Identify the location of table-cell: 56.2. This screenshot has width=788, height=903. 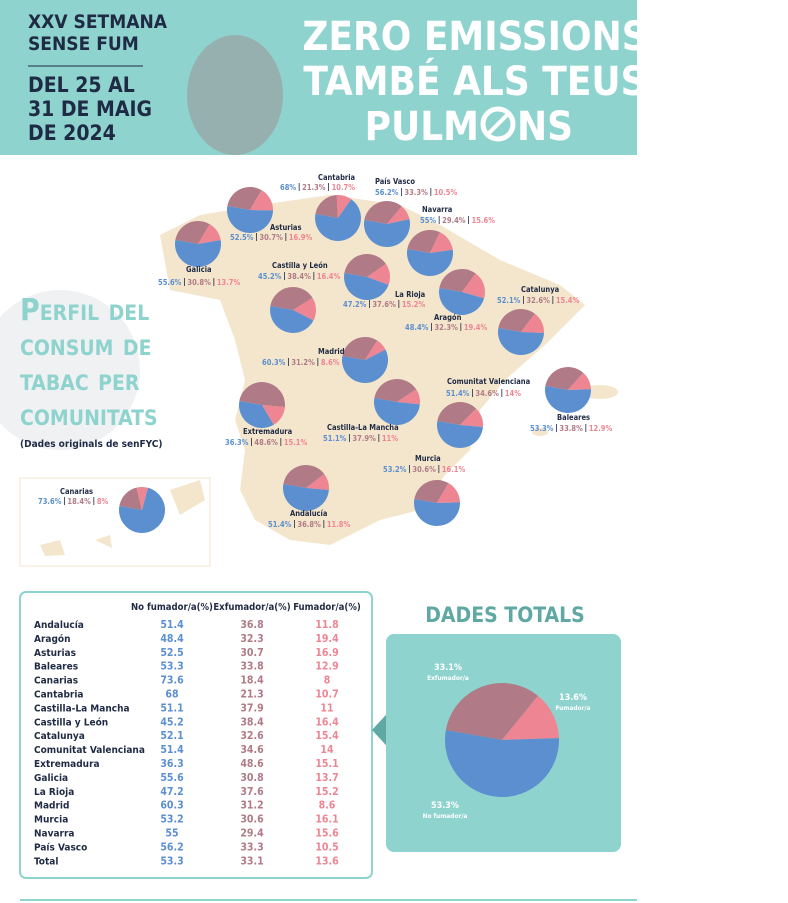
(171, 847).